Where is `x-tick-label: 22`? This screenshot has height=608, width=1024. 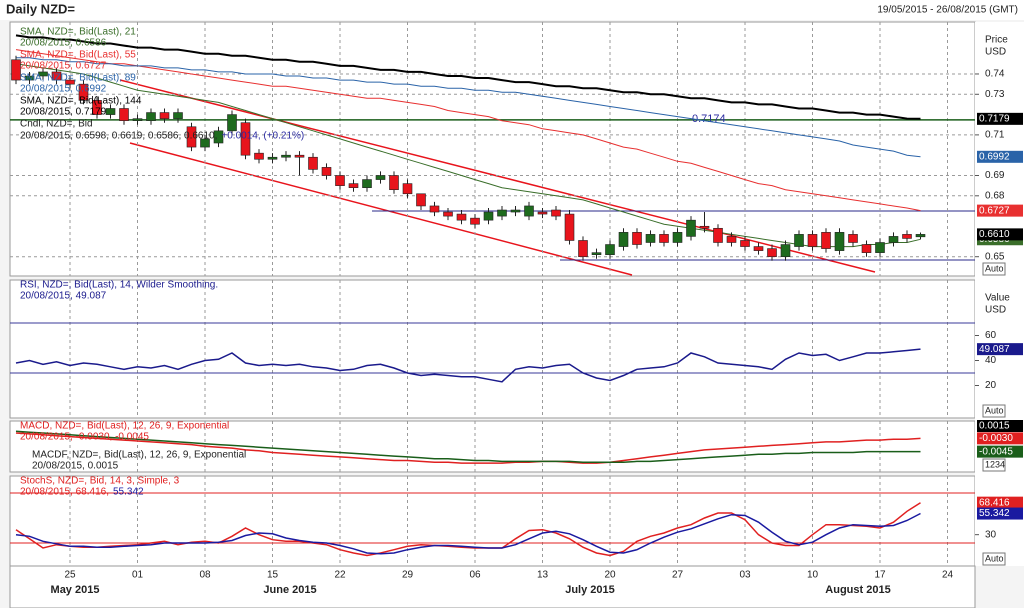 x-tick-label: 22 is located at coordinates (340, 575).